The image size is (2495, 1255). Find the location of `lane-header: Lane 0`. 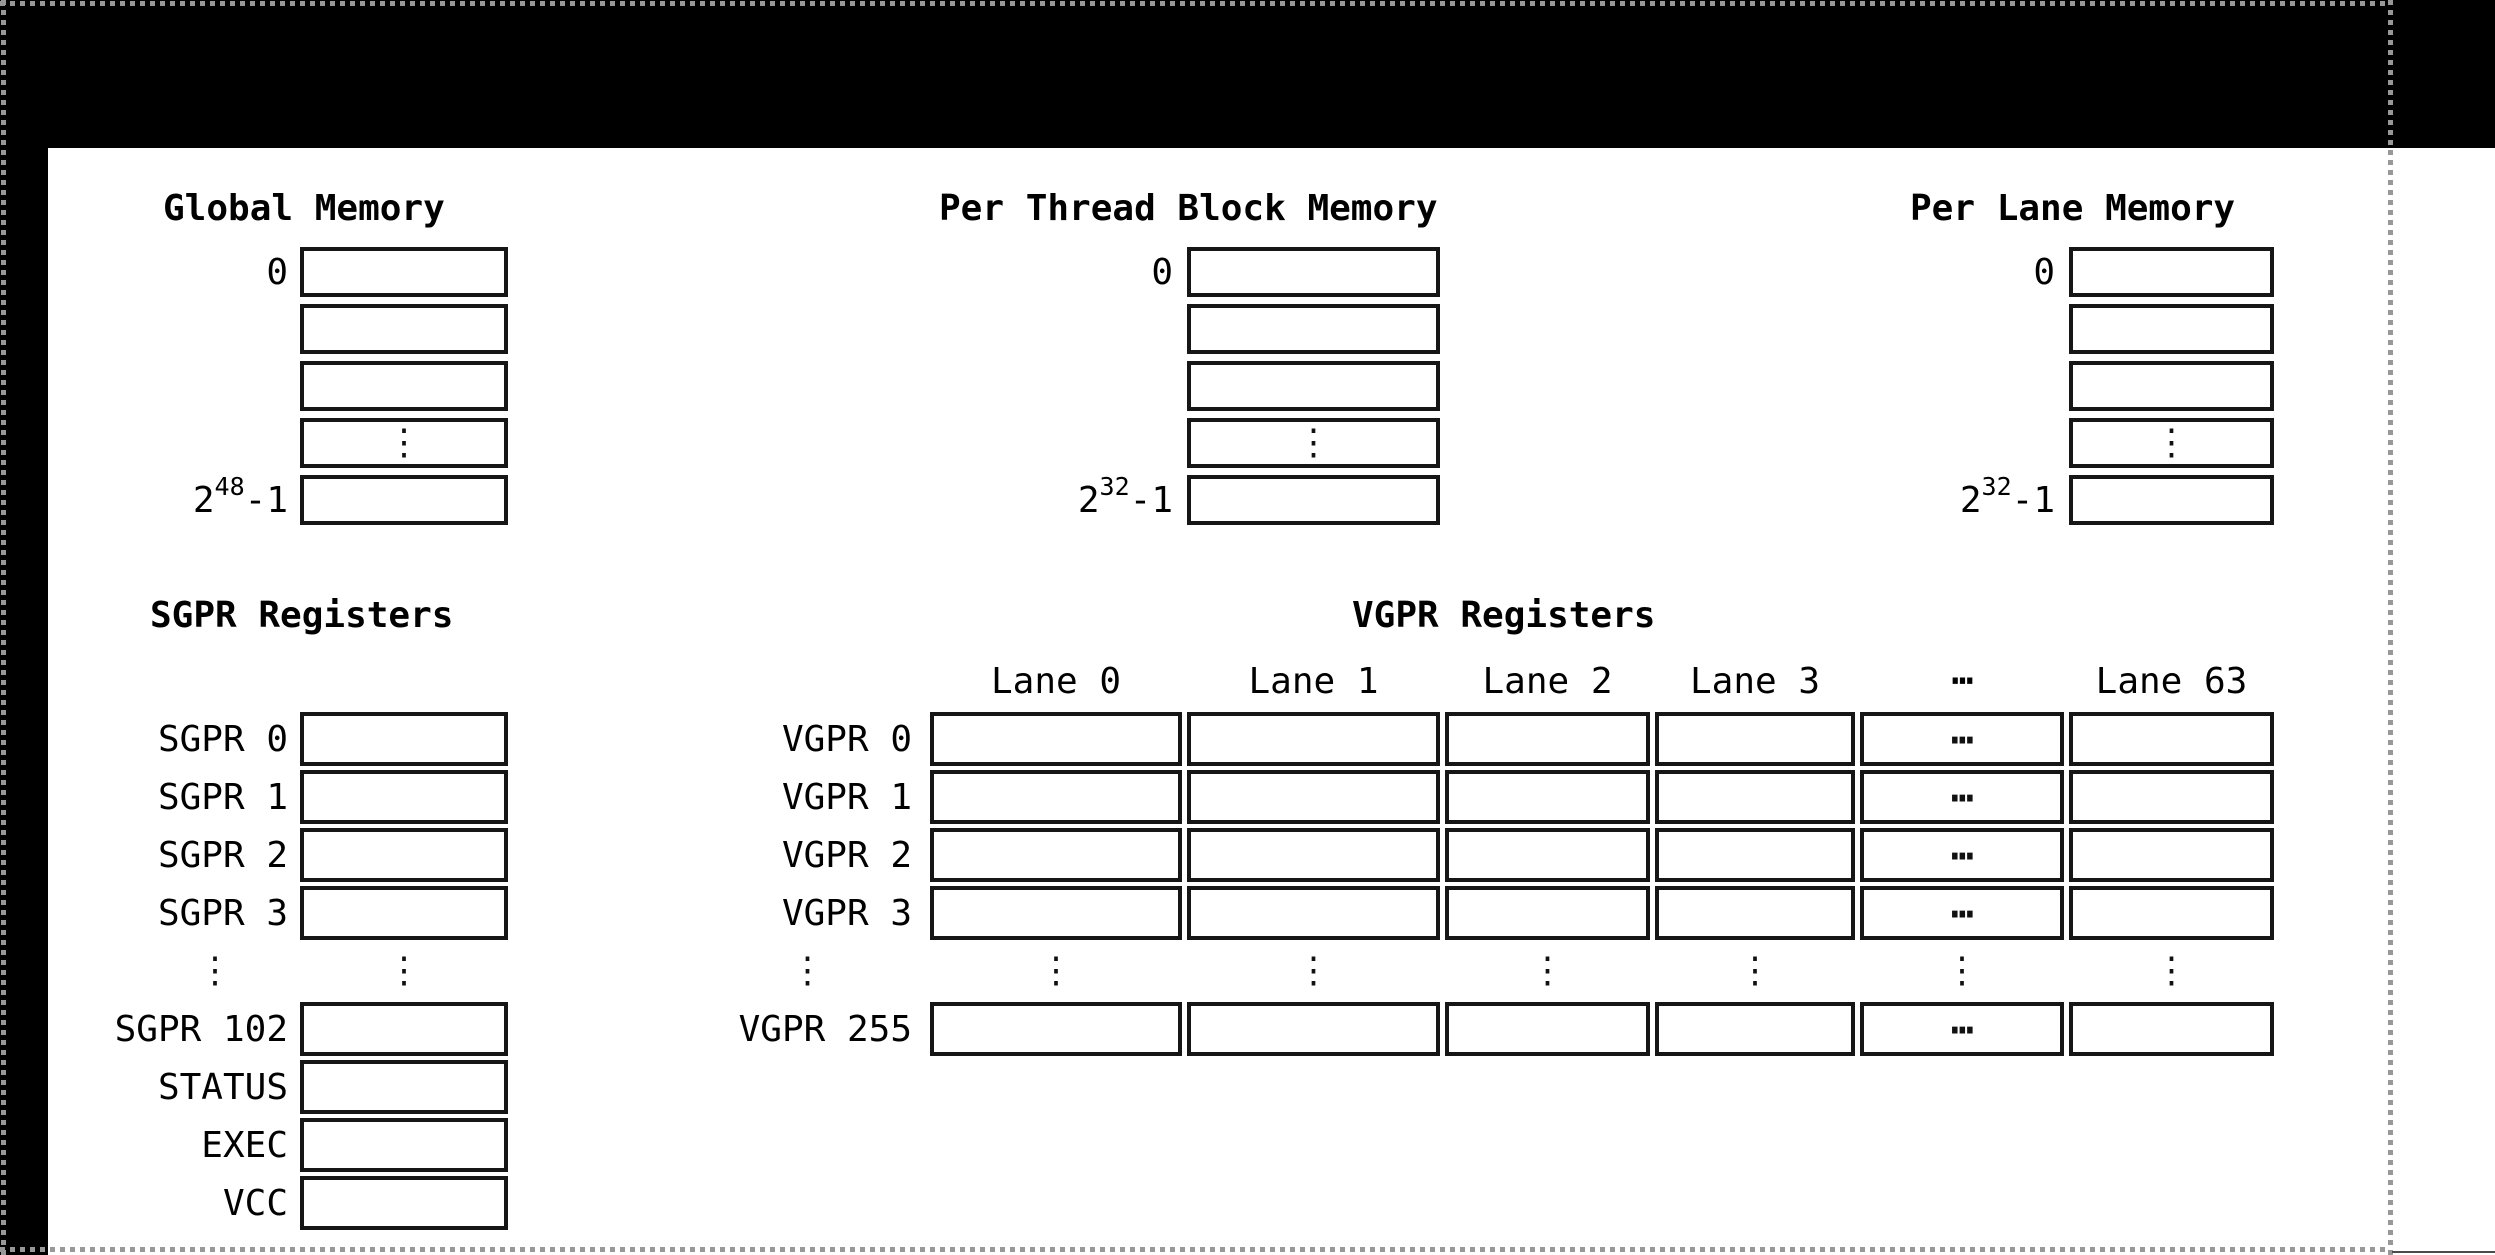

lane-header: Lane 0 is located at coordinates (1056, 681).